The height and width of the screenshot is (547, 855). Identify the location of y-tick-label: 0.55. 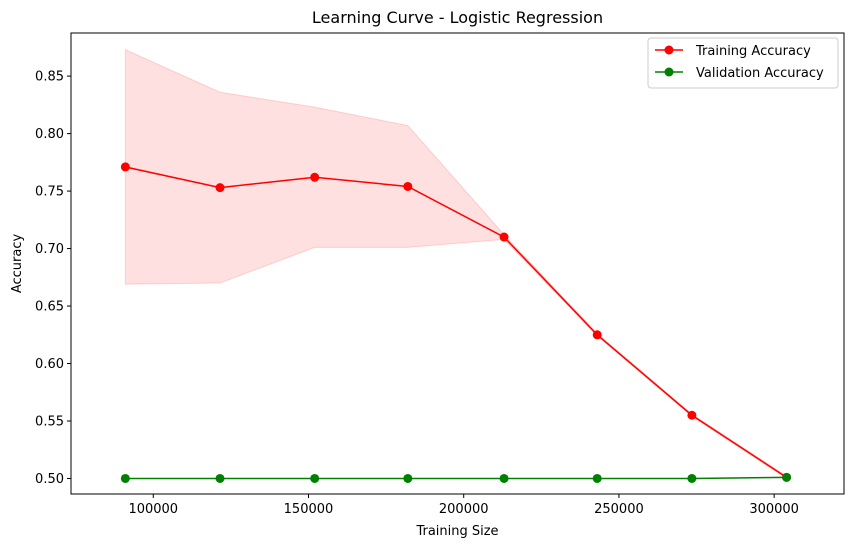
(49, 421).